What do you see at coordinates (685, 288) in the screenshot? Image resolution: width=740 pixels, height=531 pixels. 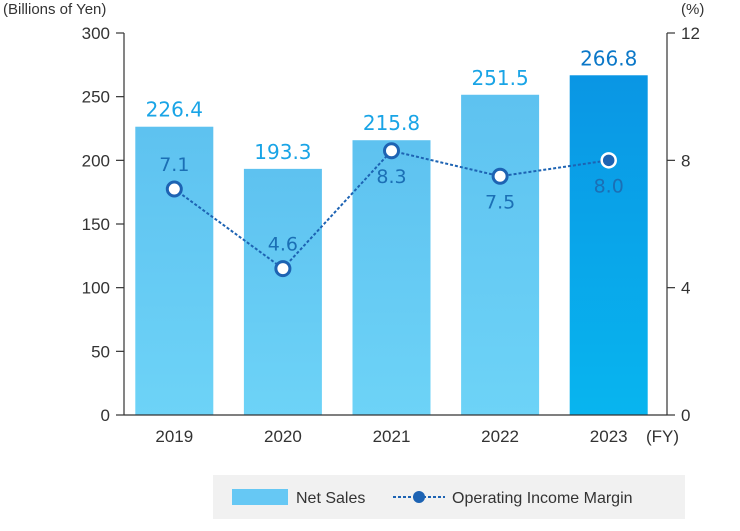 I see `y-right-tick-label: 4` at bounding box center [685, 288].